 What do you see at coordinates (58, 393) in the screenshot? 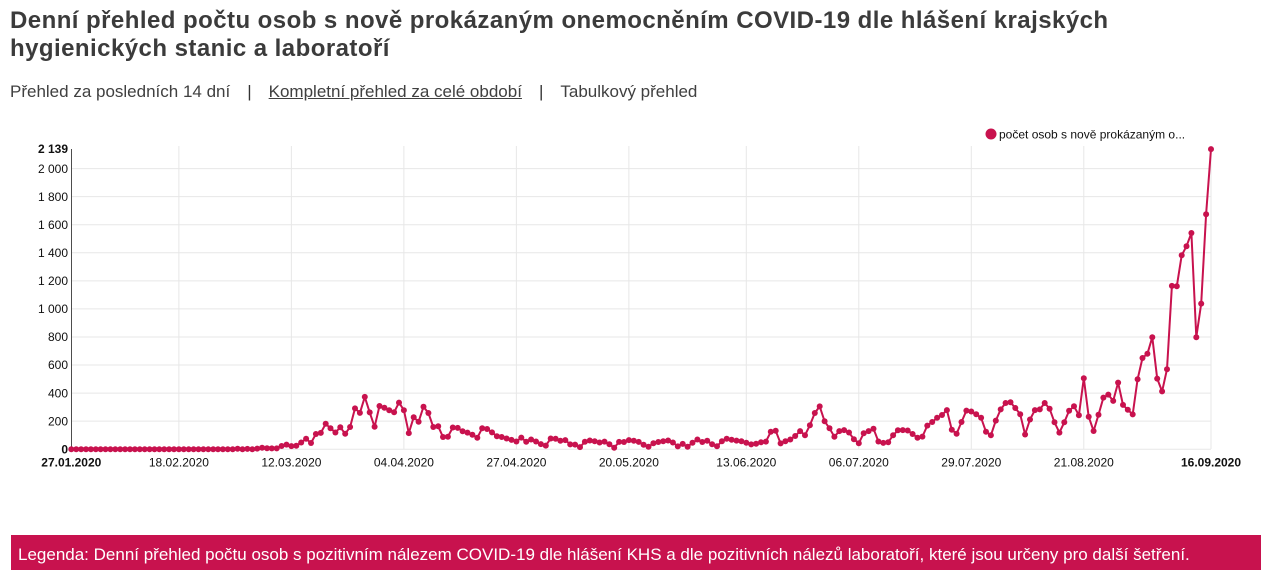
I see `svg-text: 400` at bounding box center [58, 393].